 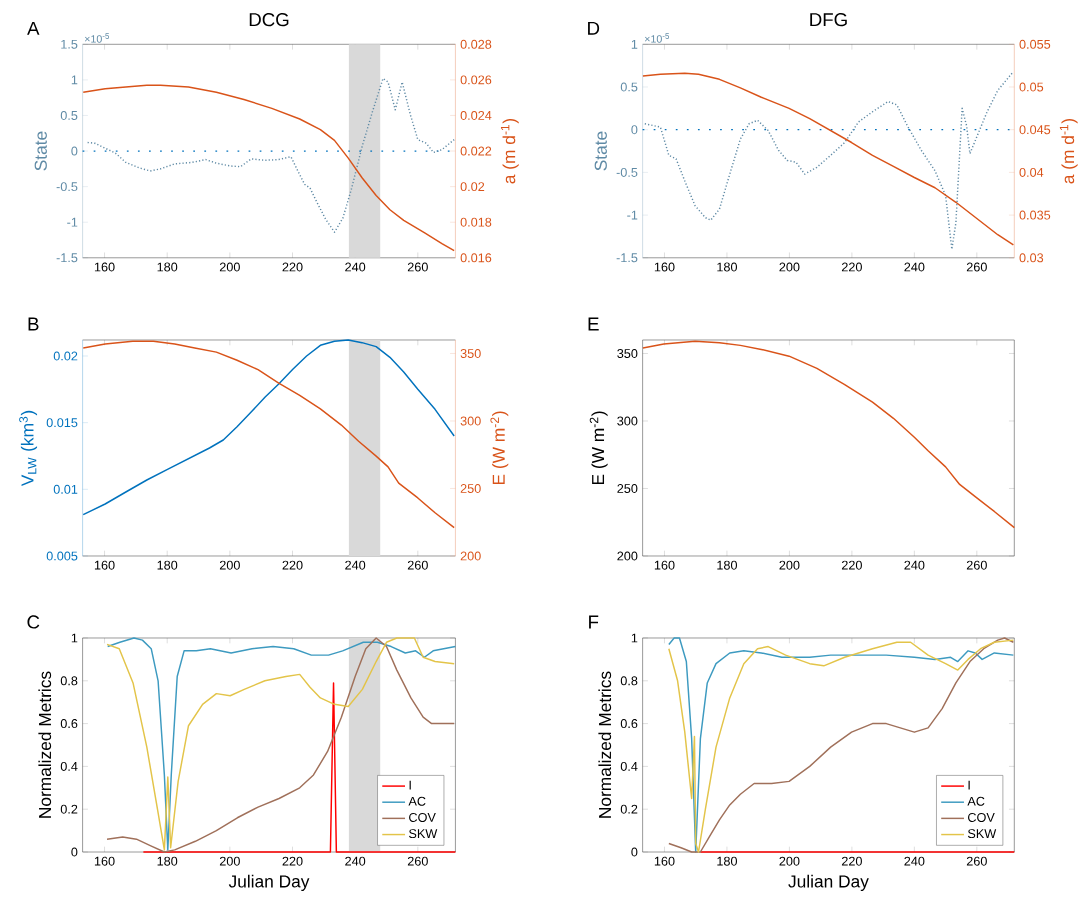 I want to click on y2-tick-label: 0.022, so click(x=476, y=151).